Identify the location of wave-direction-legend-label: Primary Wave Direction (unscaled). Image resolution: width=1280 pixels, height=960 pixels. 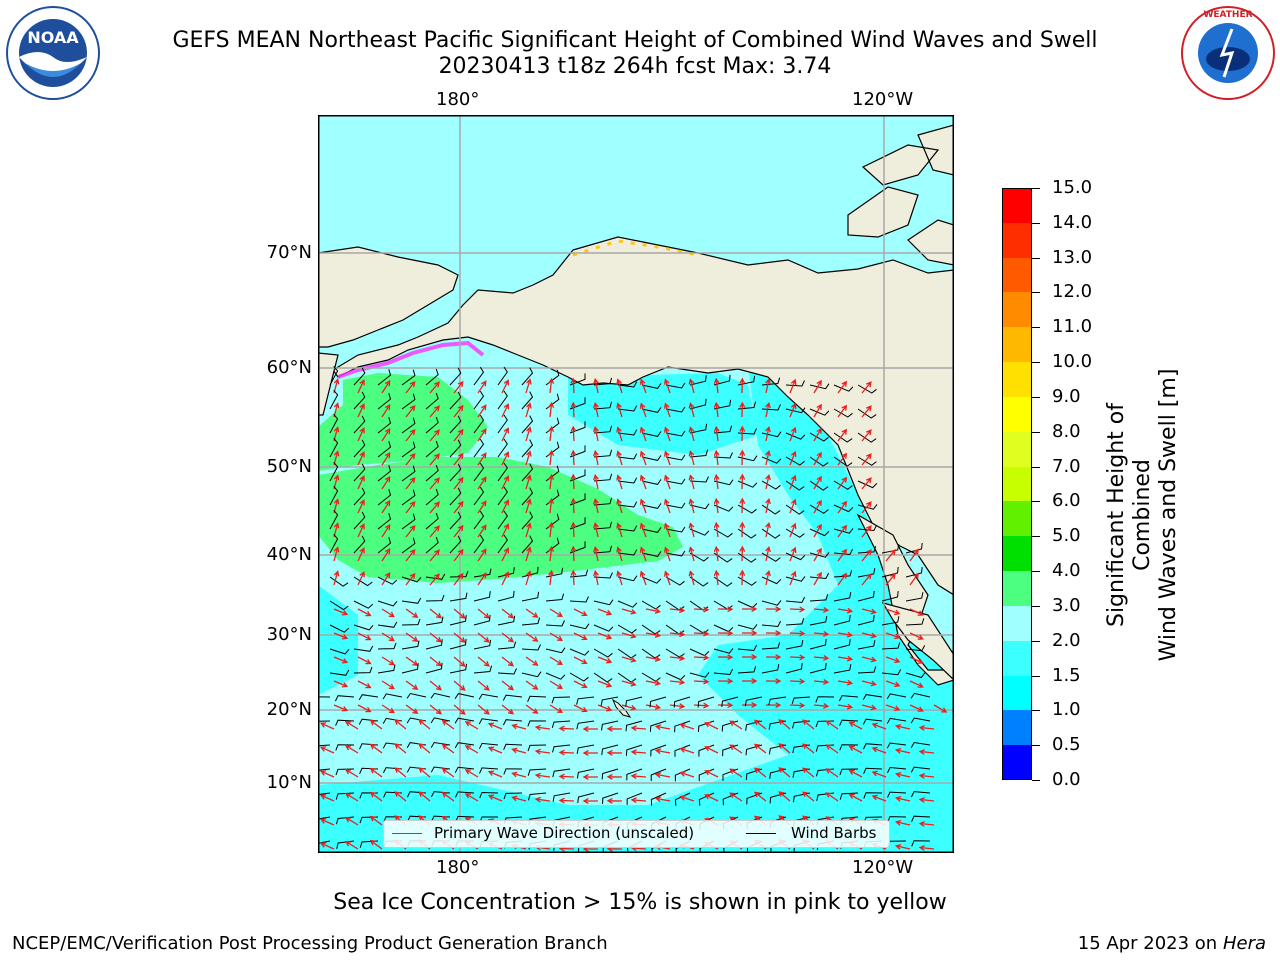
(564, 833).